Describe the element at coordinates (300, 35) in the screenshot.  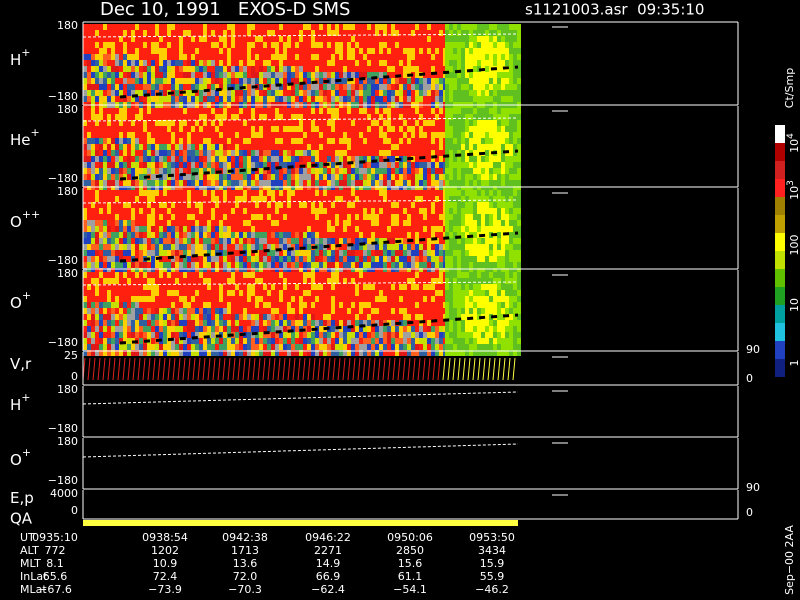
I see `trace` at that location.